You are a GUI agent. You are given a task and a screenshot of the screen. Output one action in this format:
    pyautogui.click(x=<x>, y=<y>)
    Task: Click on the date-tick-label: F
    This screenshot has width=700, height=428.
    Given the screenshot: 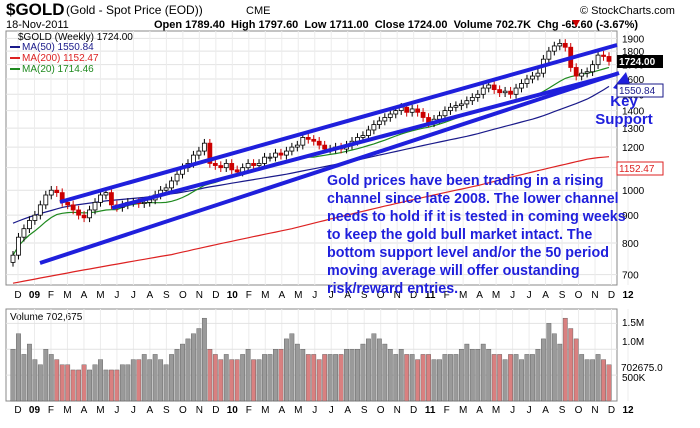 What is the action you would take?
    pyautogui.click(x=249, y=295)
    